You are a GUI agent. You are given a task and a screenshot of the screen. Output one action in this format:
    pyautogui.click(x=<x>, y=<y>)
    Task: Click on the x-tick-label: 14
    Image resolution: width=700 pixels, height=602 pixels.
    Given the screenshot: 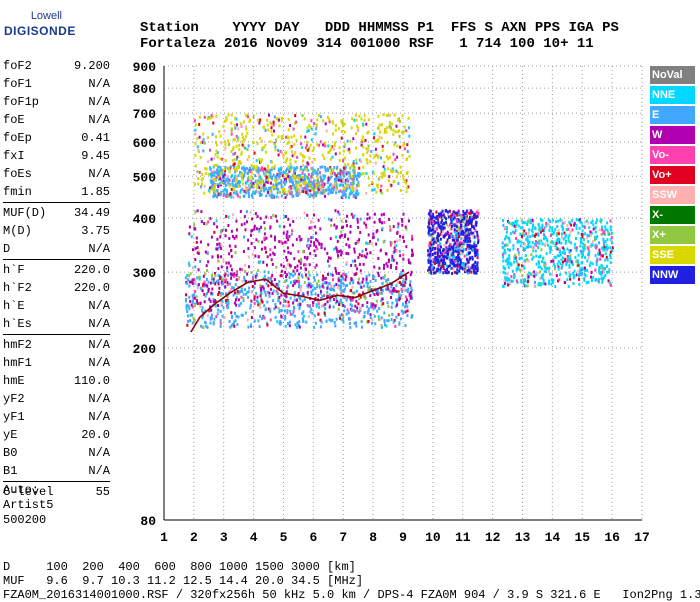 What is the action you would take?
    pyautogui.click(x=553, y=537)
    